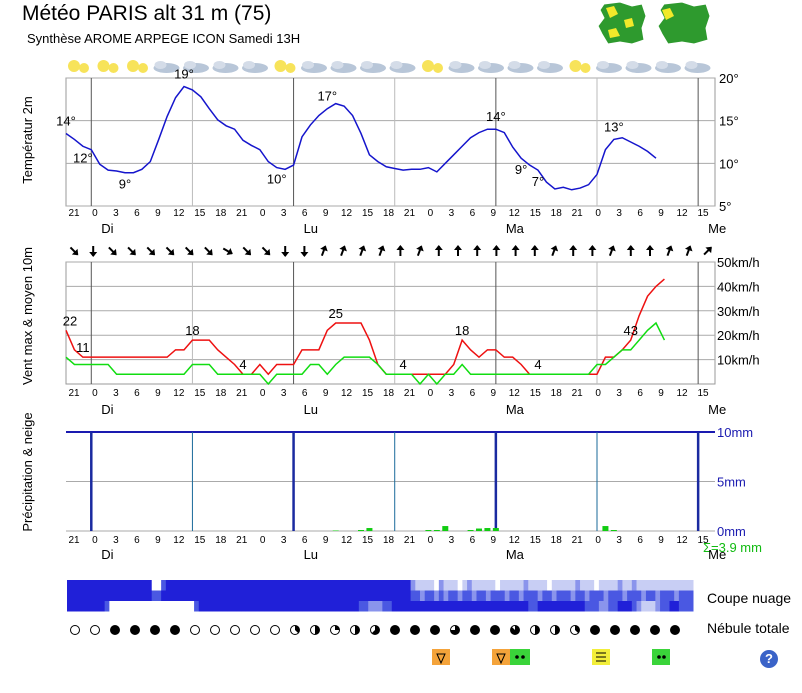  Describe the element at coordinates (630, 330) in the screenshot. I see `wind-annotation: 43` at that location.